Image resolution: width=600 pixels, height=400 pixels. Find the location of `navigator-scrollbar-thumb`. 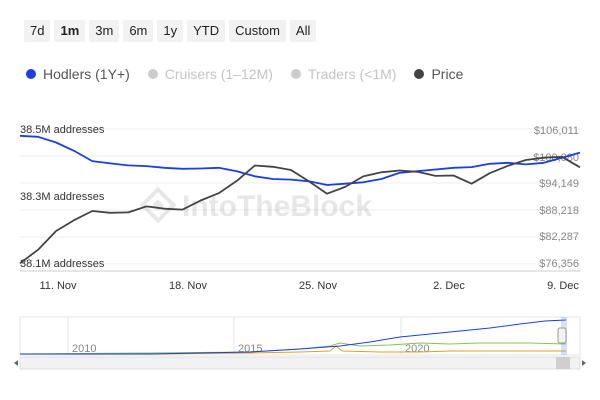

navigator-scrollbar-thumb is located at coordinates (563, 363).